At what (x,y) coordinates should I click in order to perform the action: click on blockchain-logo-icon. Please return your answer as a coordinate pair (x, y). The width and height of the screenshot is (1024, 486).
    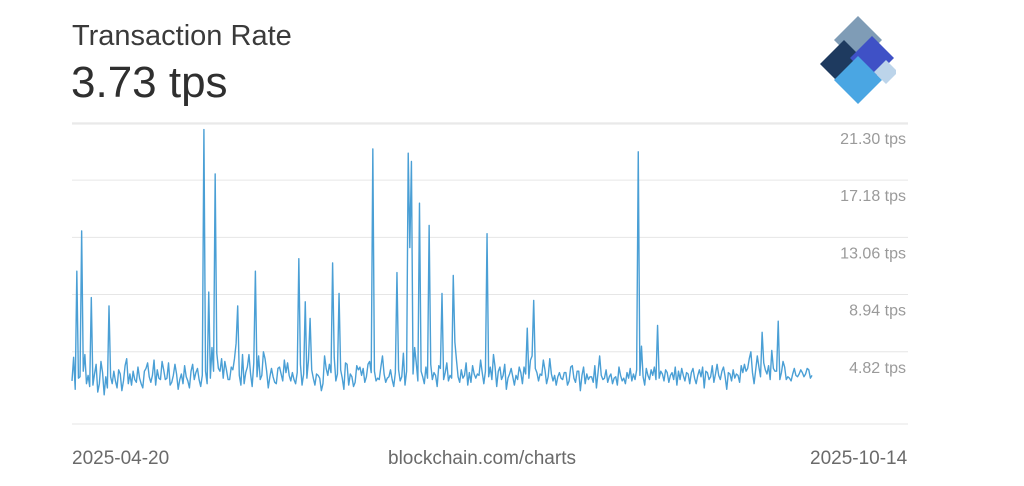
    Looking at the image, I should click on (858, 60).